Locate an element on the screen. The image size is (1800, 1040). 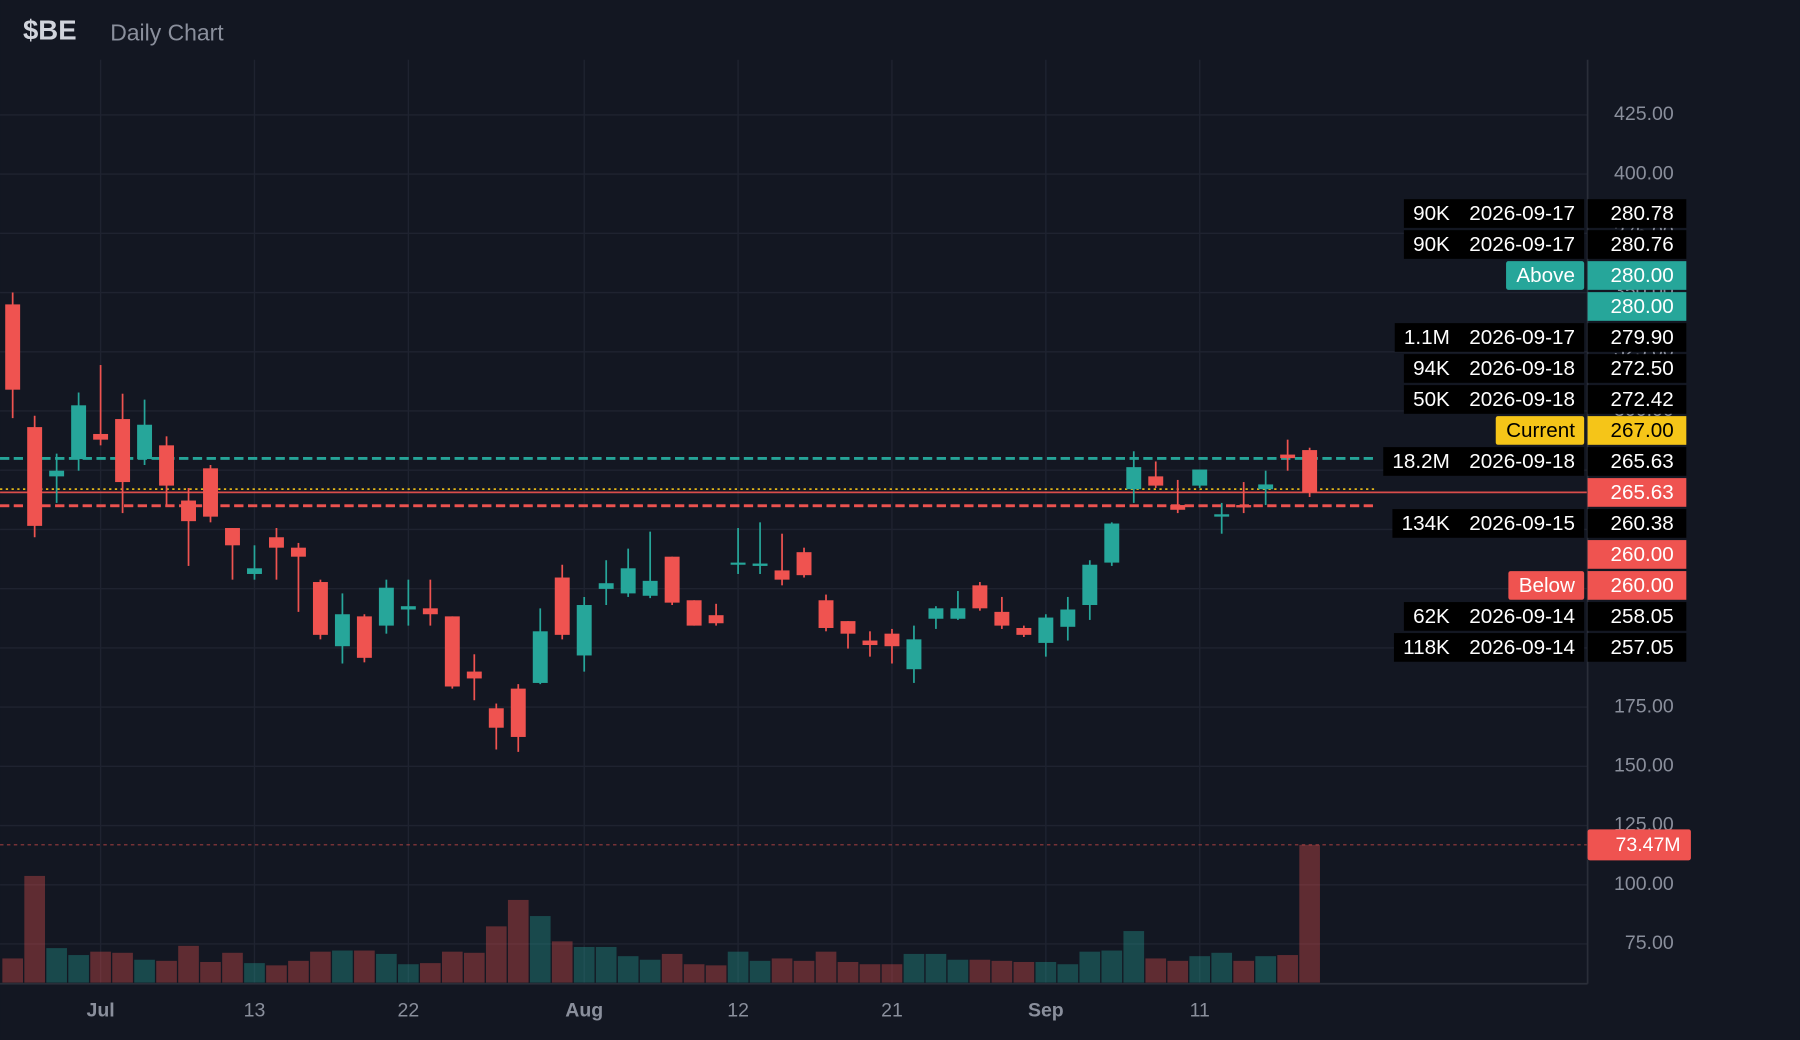
volume-layer is located at coordinates (661, 913).